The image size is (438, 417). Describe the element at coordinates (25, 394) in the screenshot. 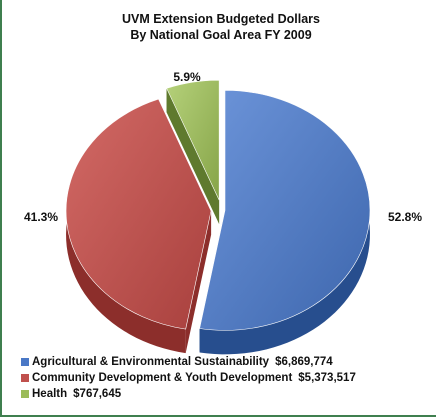

I see `legend-swatch-health` at that location.